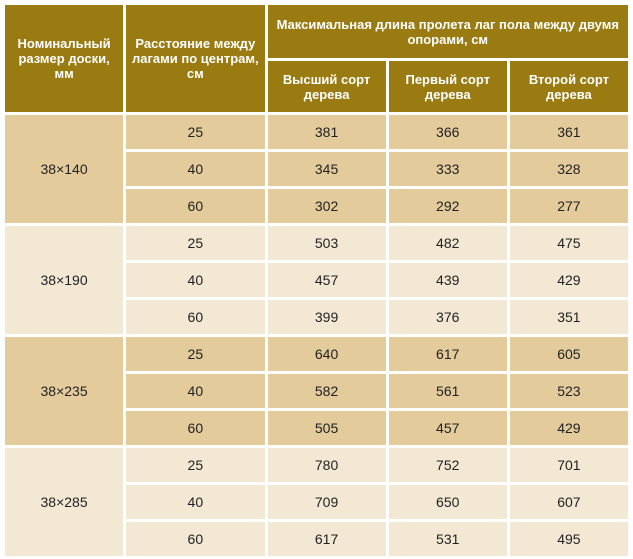  What do you see at coordinates (447, 280) in the screenshot?
I see `span-first-cell: 439` at bounding box center [447, 280].